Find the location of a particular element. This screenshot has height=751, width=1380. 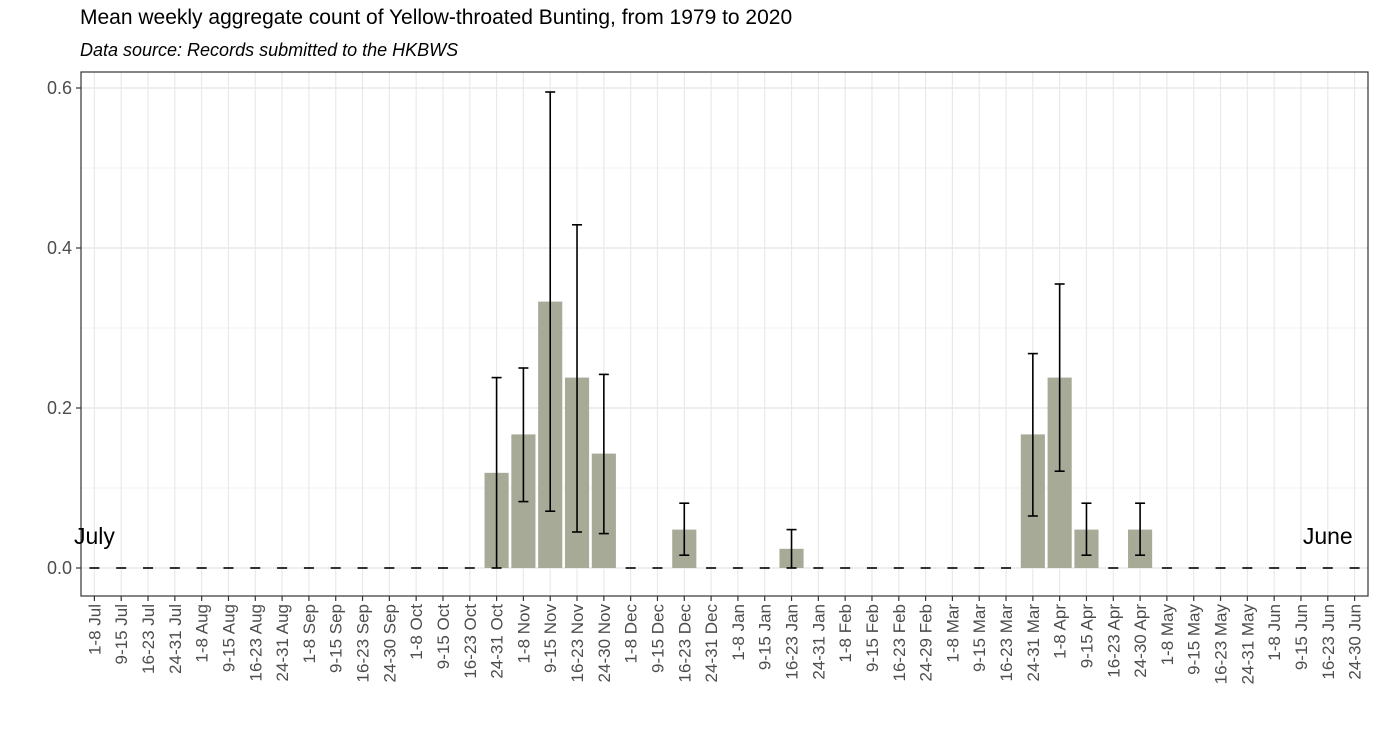

x-tick-label: 1-8 May is located at coordinates (1167, 635).